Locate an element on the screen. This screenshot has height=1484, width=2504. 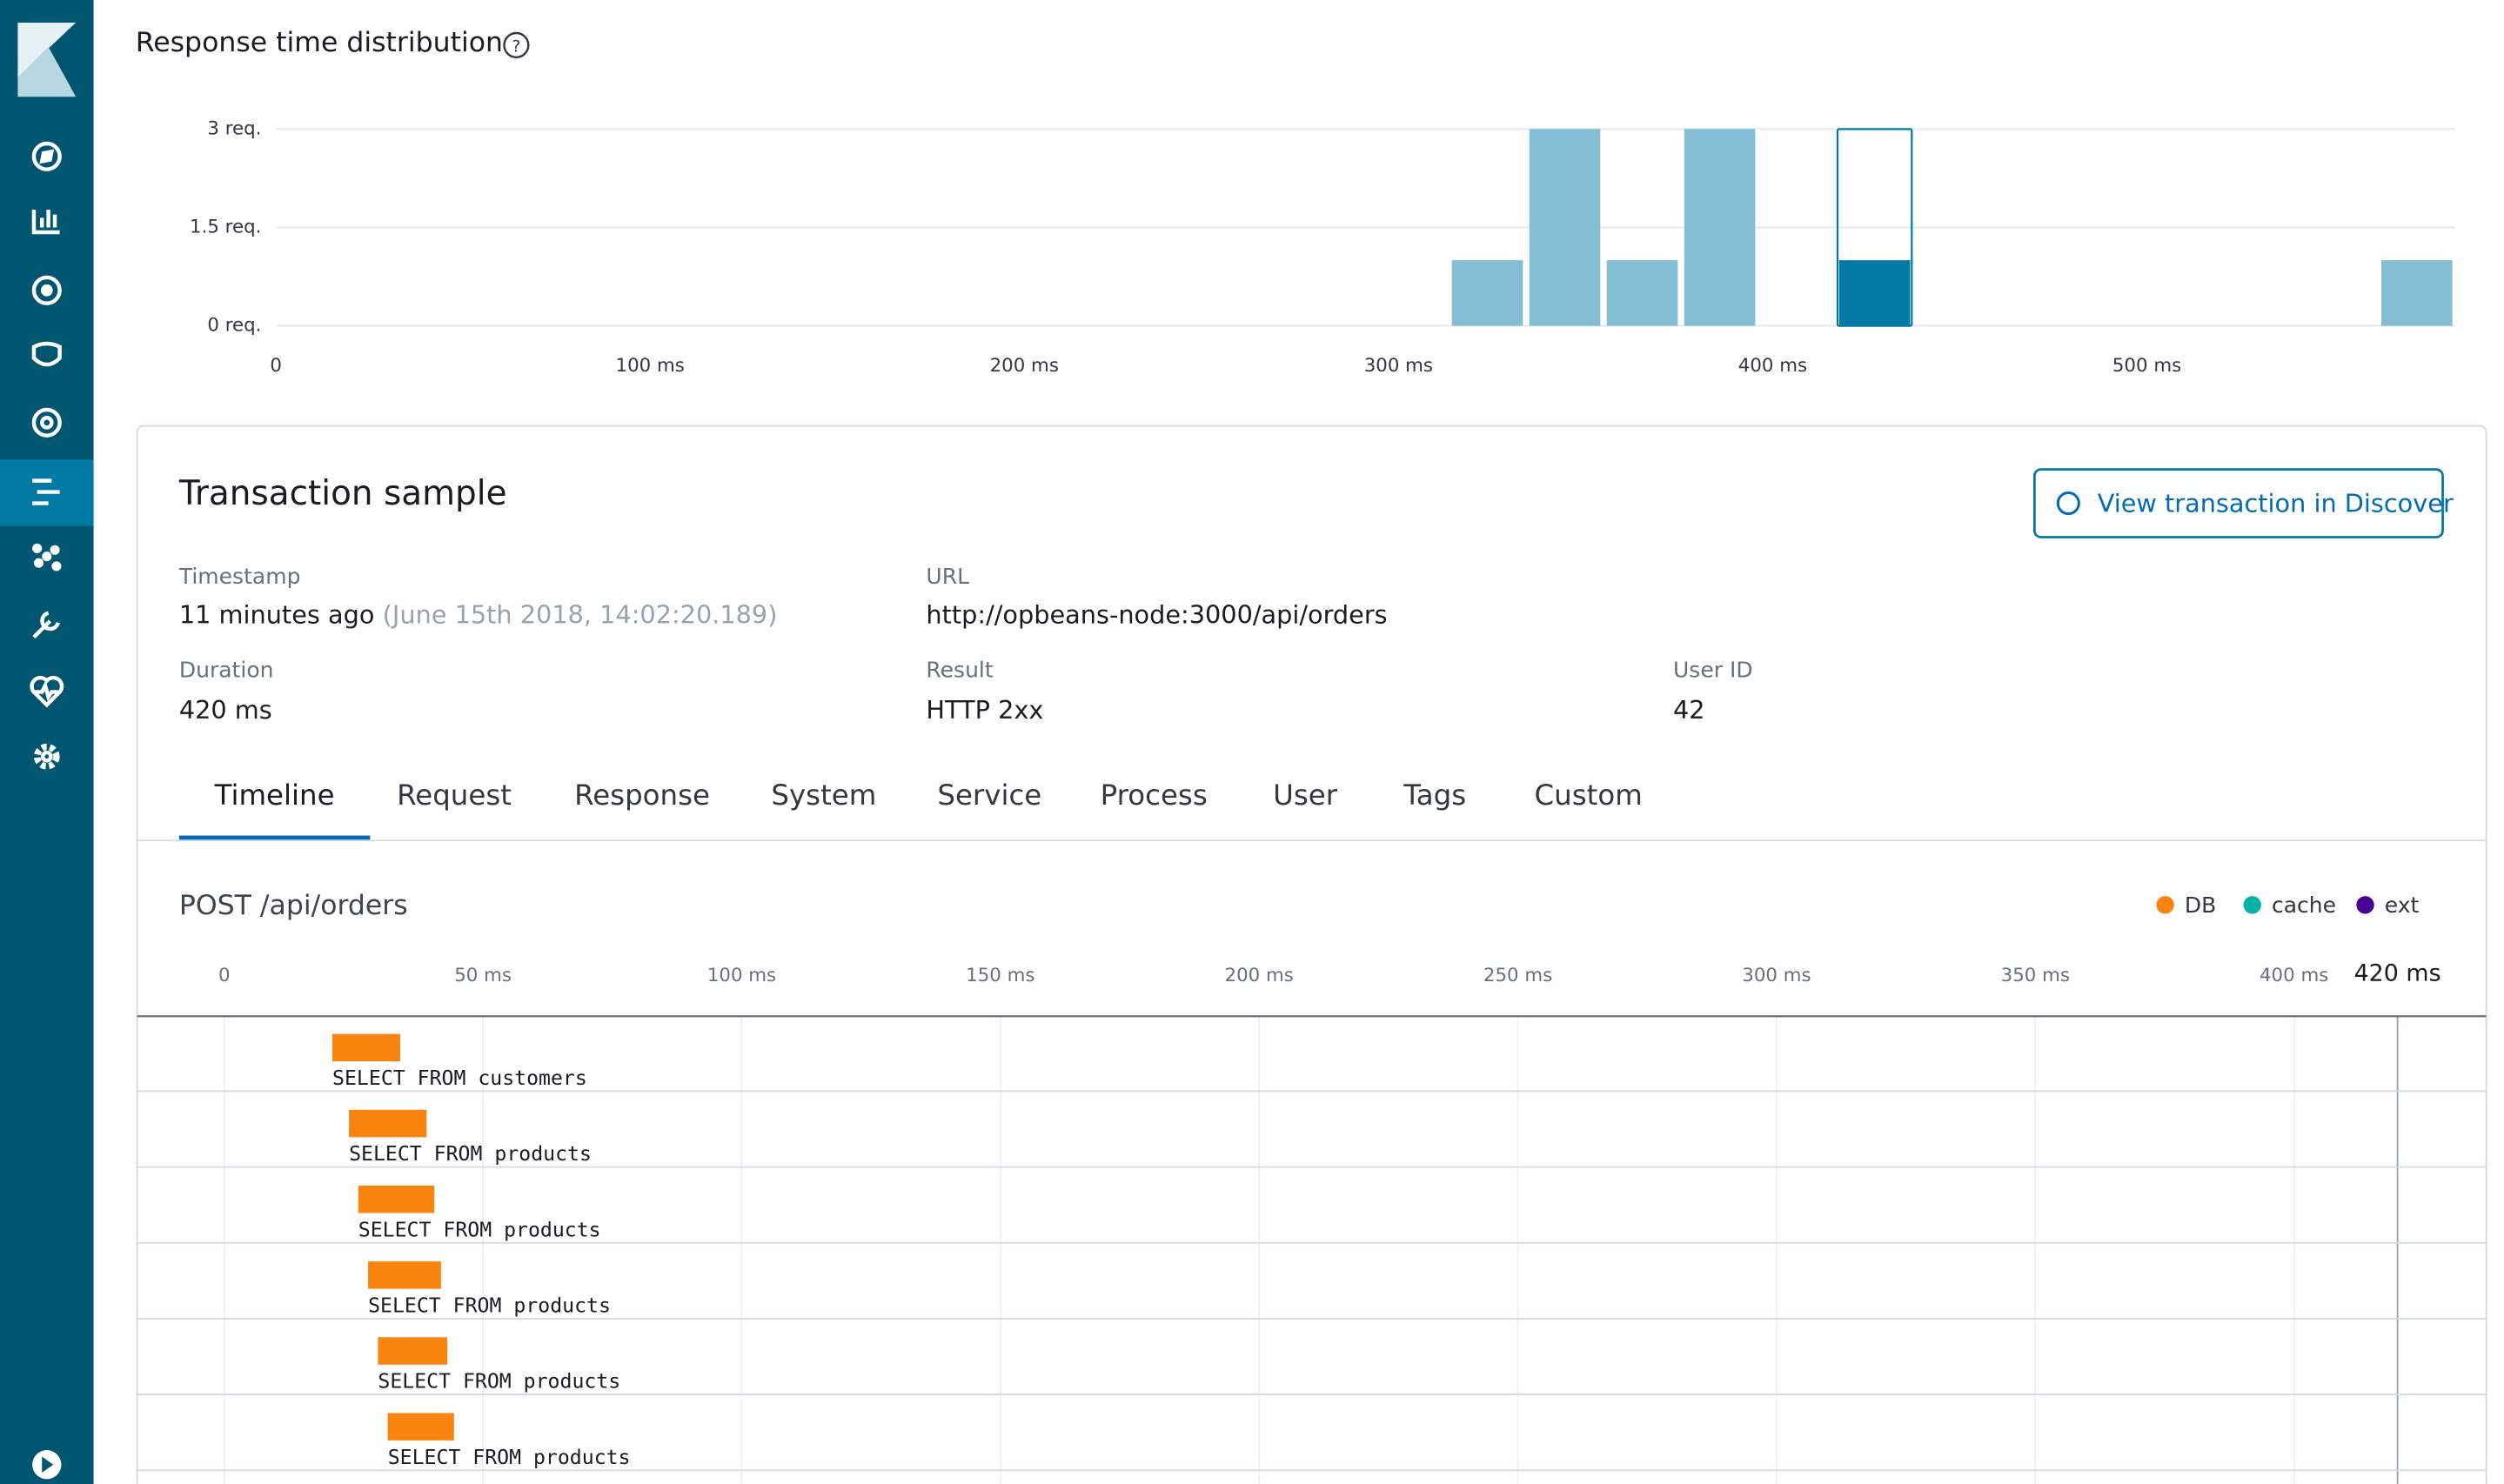
button-icon is located at coordinates (2068, 504).